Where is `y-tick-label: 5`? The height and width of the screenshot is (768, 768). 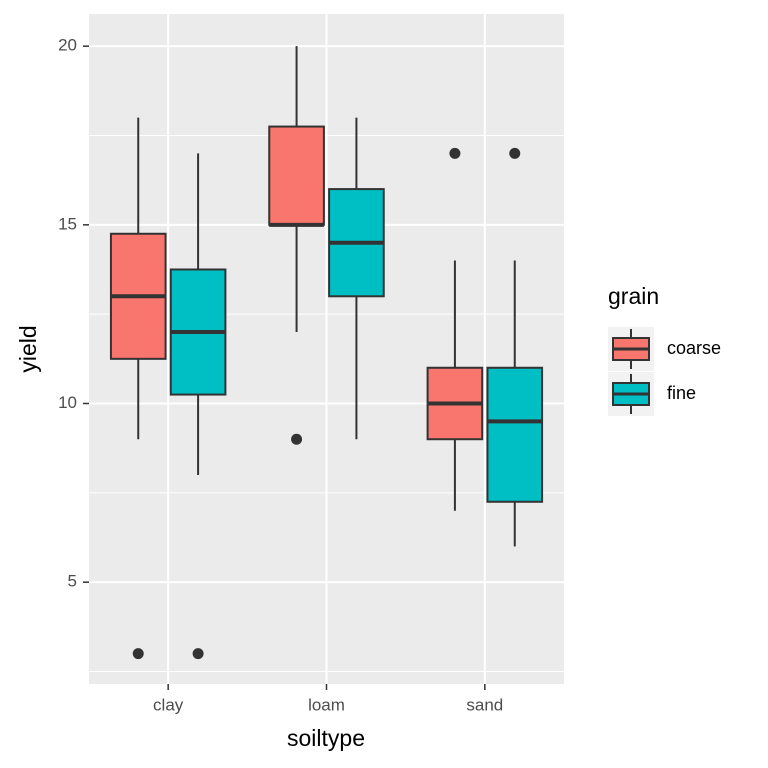 y-tick-label: 5 is located at coordinates (72, 581).